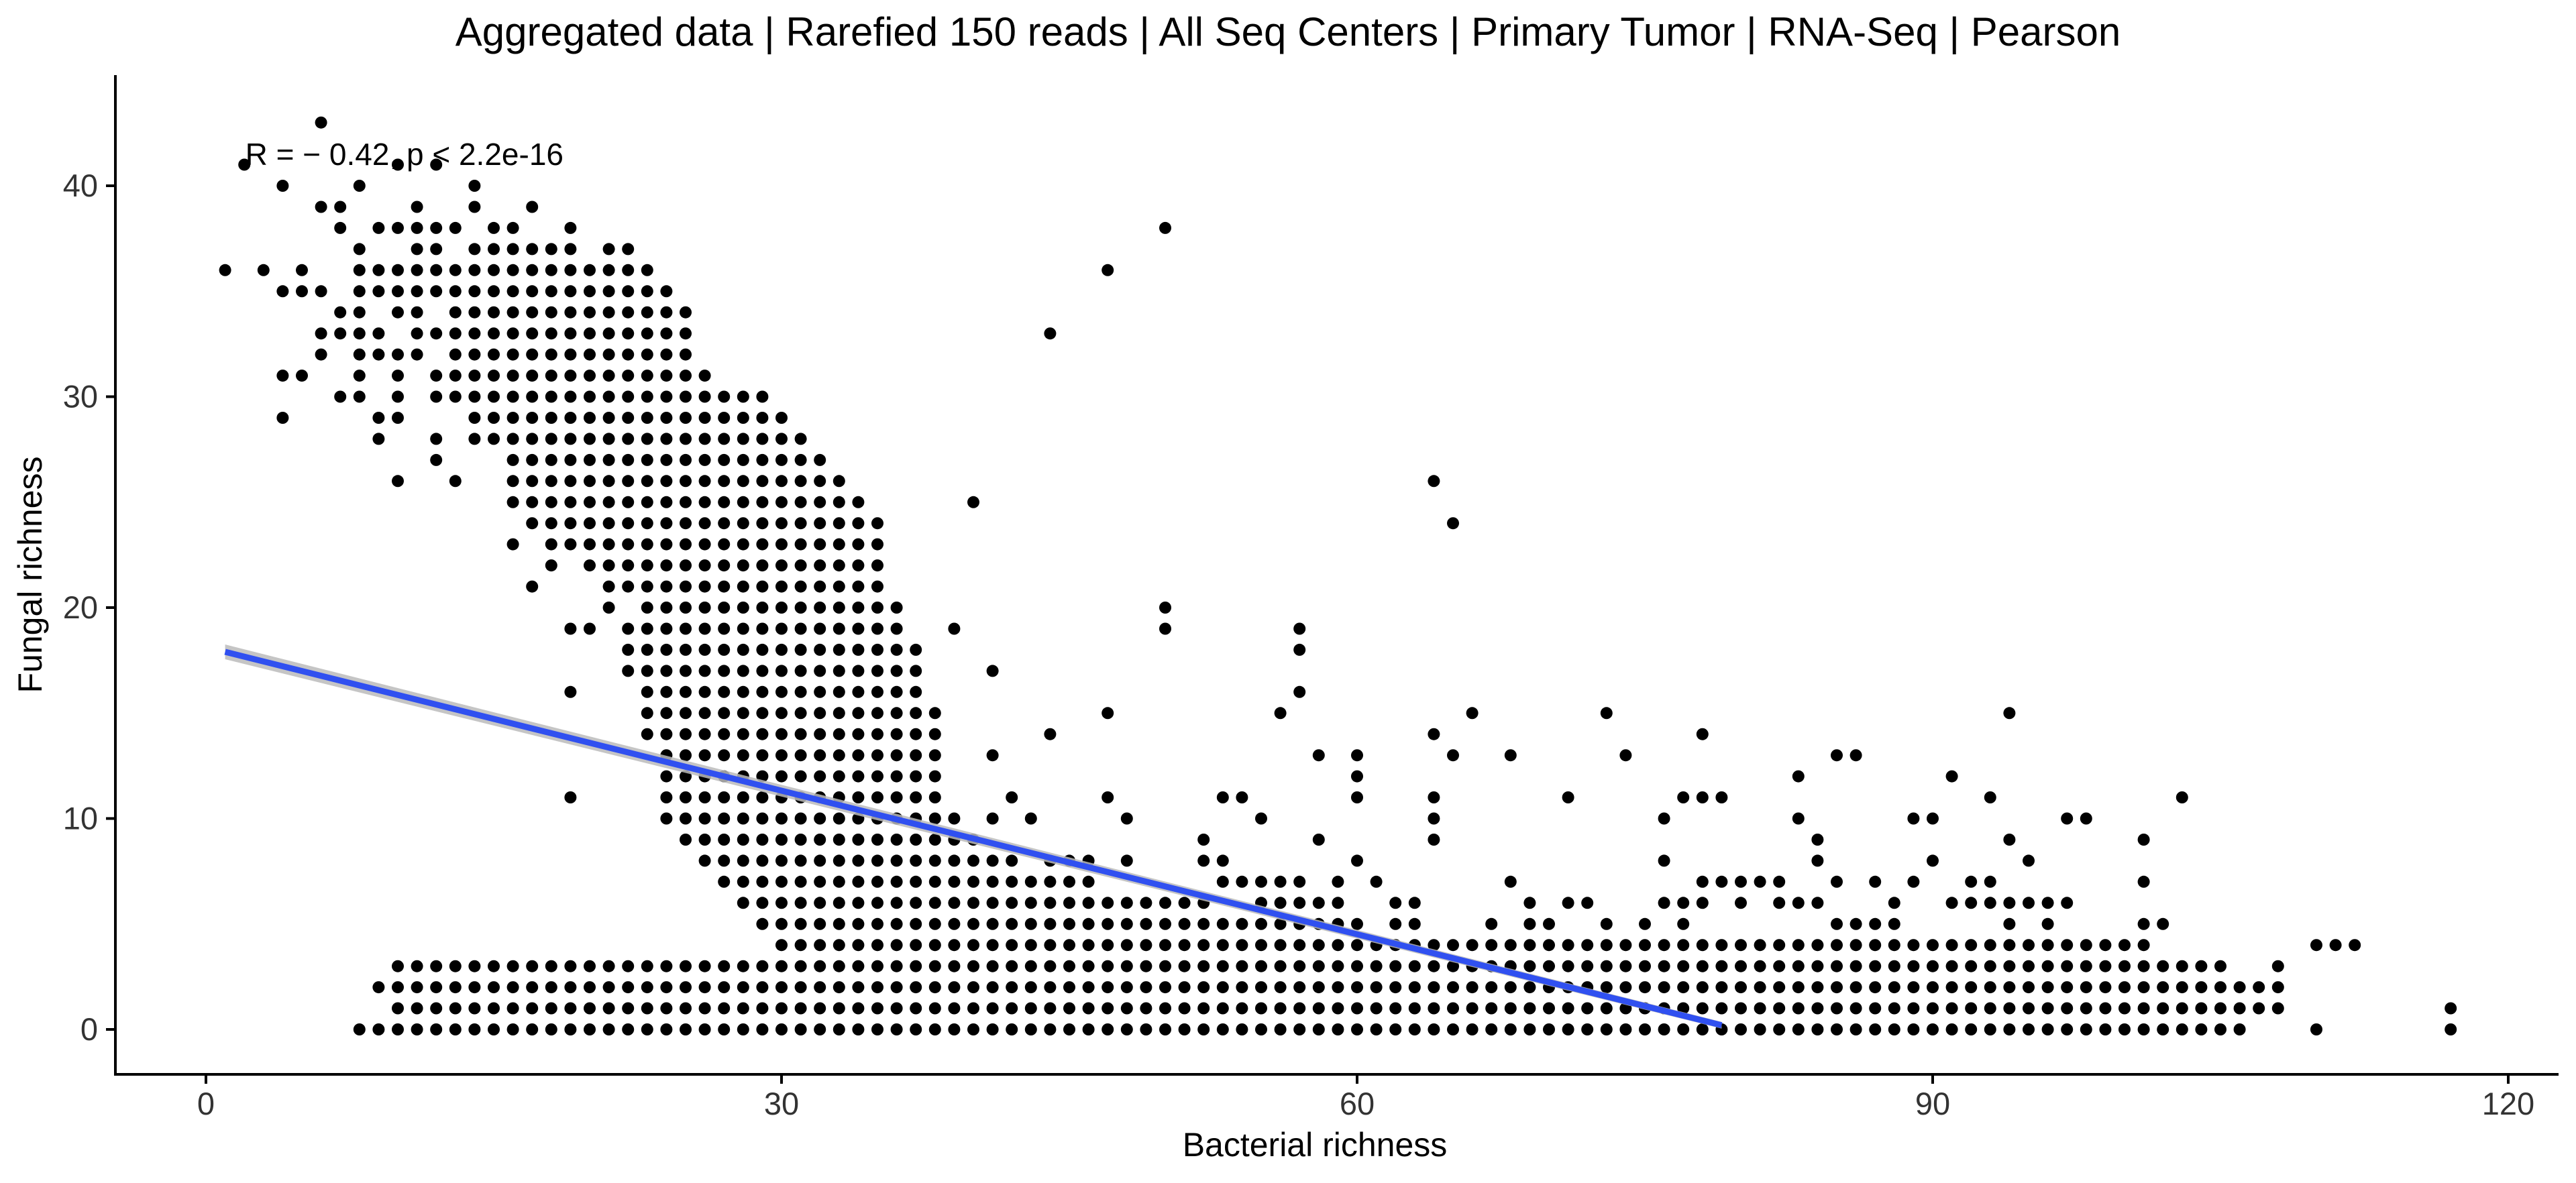 This screenshot has width=2576, height=1183. I want to click on x-axis-label: Bacterial richness, so click(1315, 1145).